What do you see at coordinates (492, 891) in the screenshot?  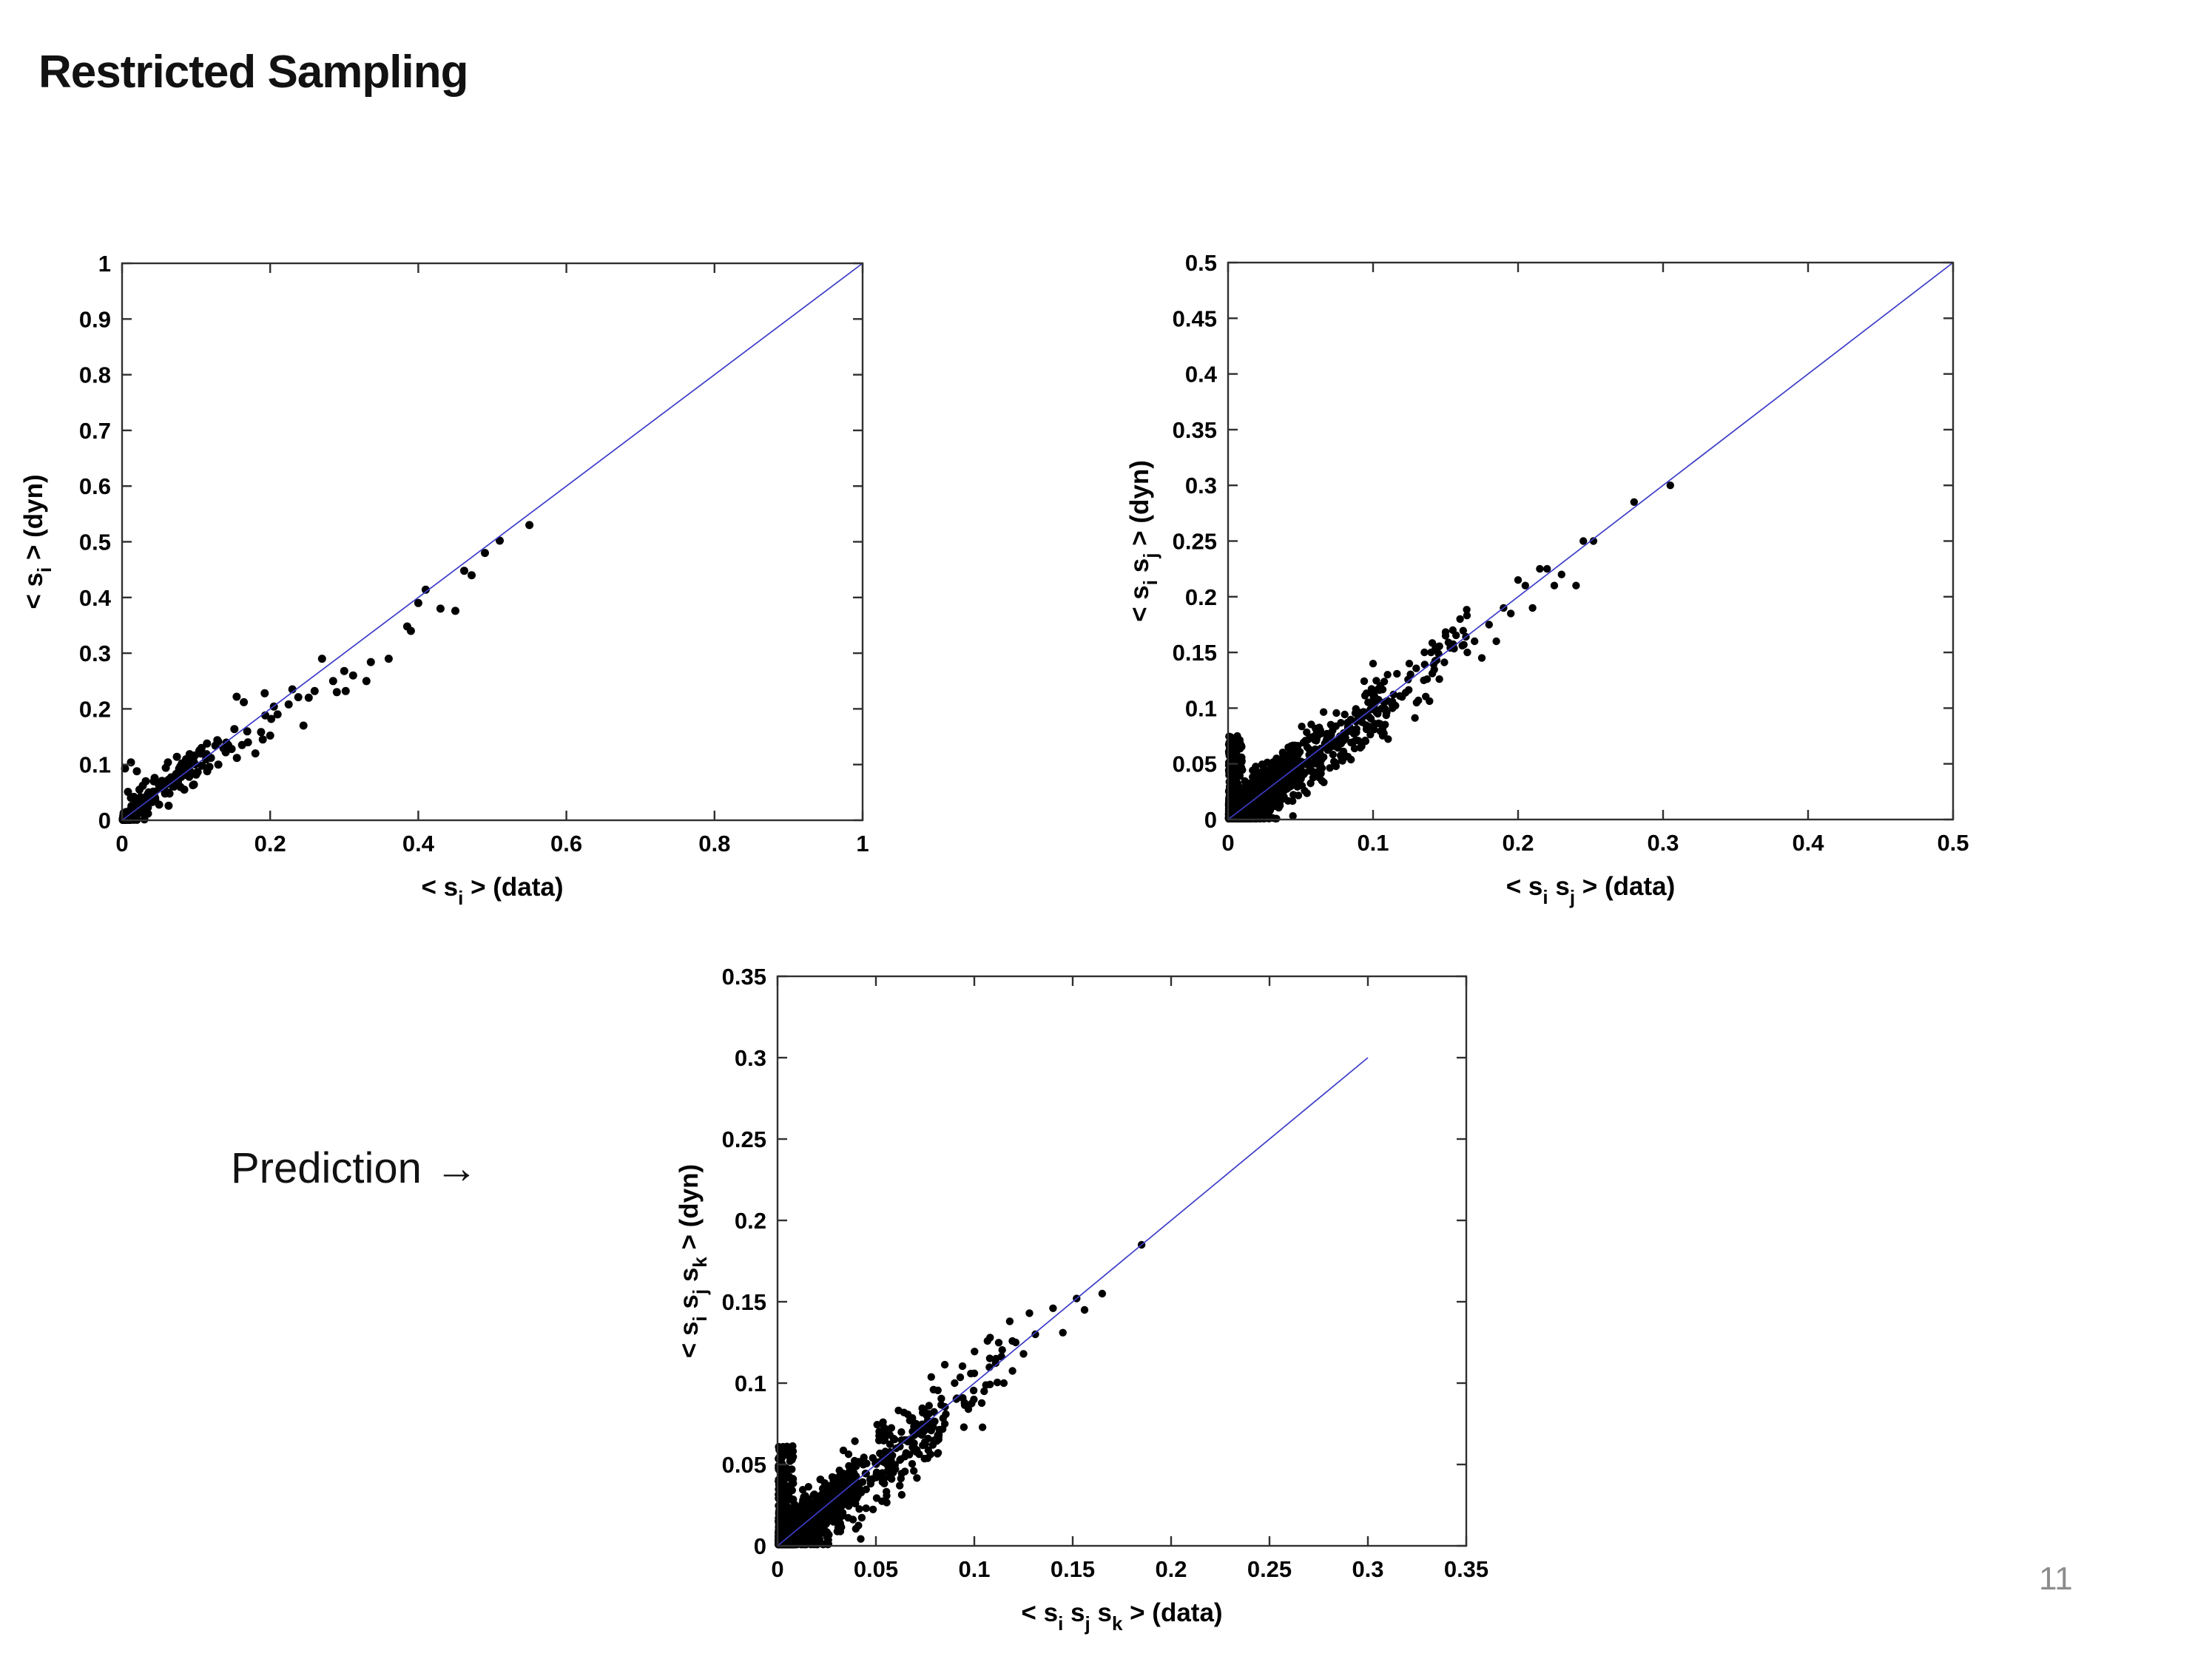 I see `first-moment-x-axis-label: < si > (data)` at bounding box center [492, 891].